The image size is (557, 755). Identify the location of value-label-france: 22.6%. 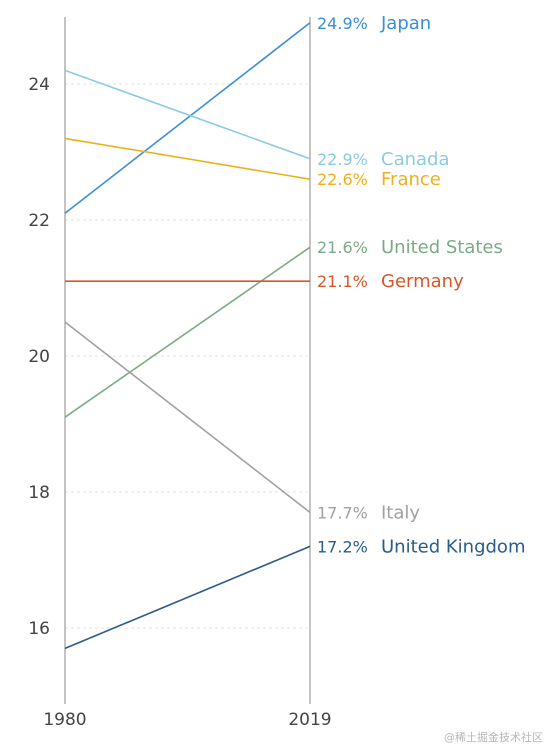
(342, 179).